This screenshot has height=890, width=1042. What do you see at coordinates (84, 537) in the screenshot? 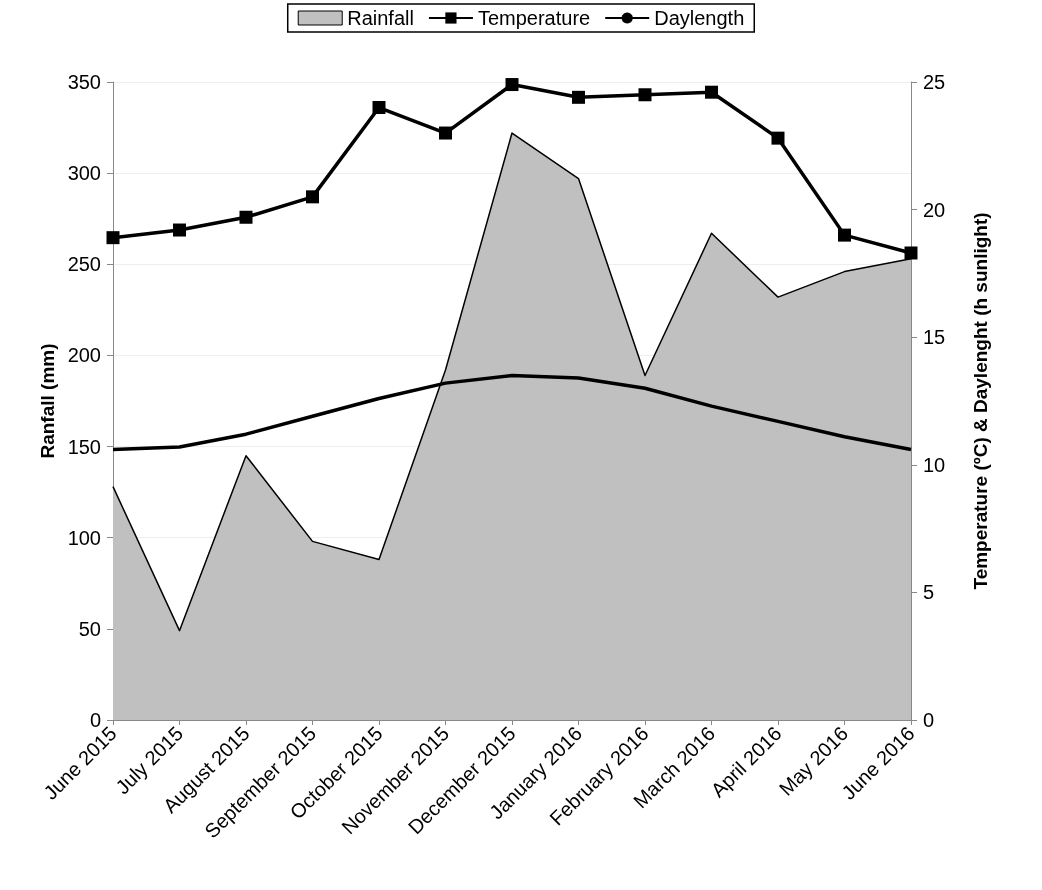
I see `y-tick-label: 100` at bounding box center [84, 537].